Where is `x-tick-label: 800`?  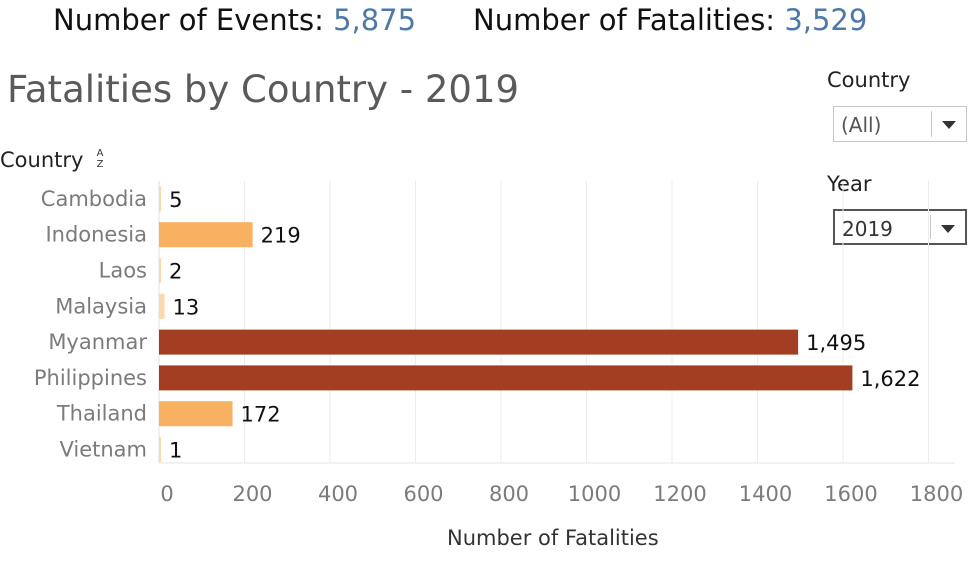 x-tick-label: 800 is located at coordinates (509, 494).